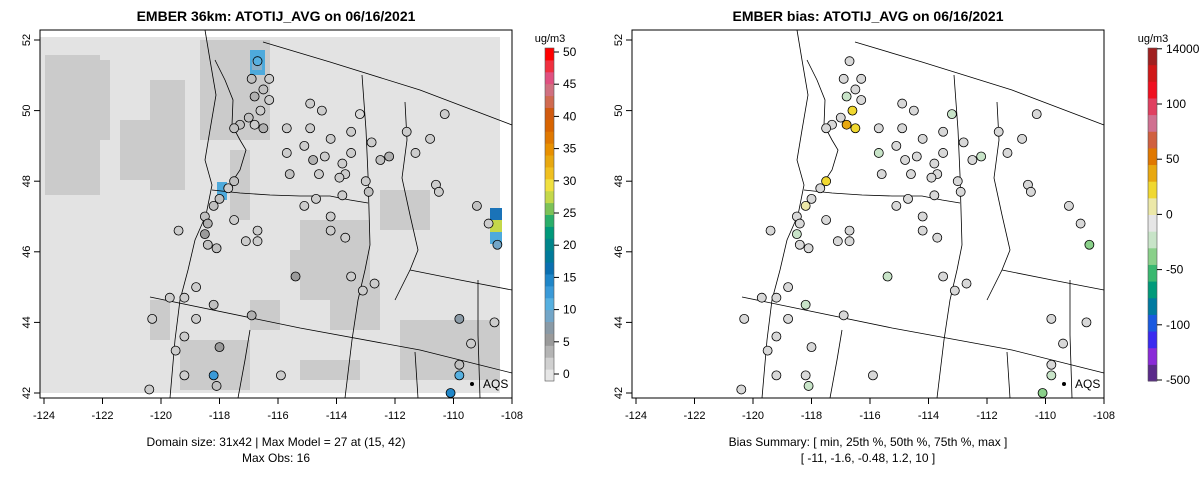  What do you see at coordinates (277, 416) in the screenshot?
I see `x-tick-label: -116` at bounding box center [277, 416].